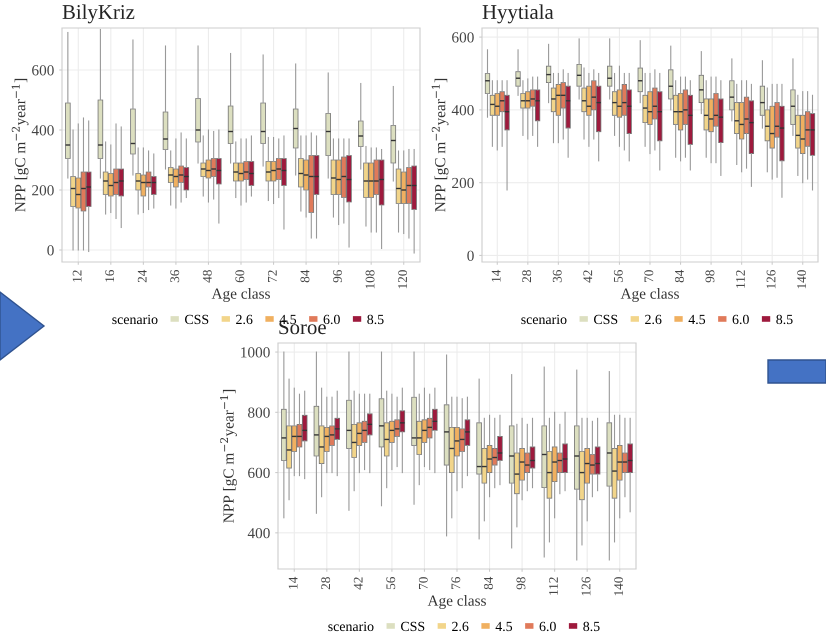  I want to click on x-tick-label: 16, so click(109, 276).